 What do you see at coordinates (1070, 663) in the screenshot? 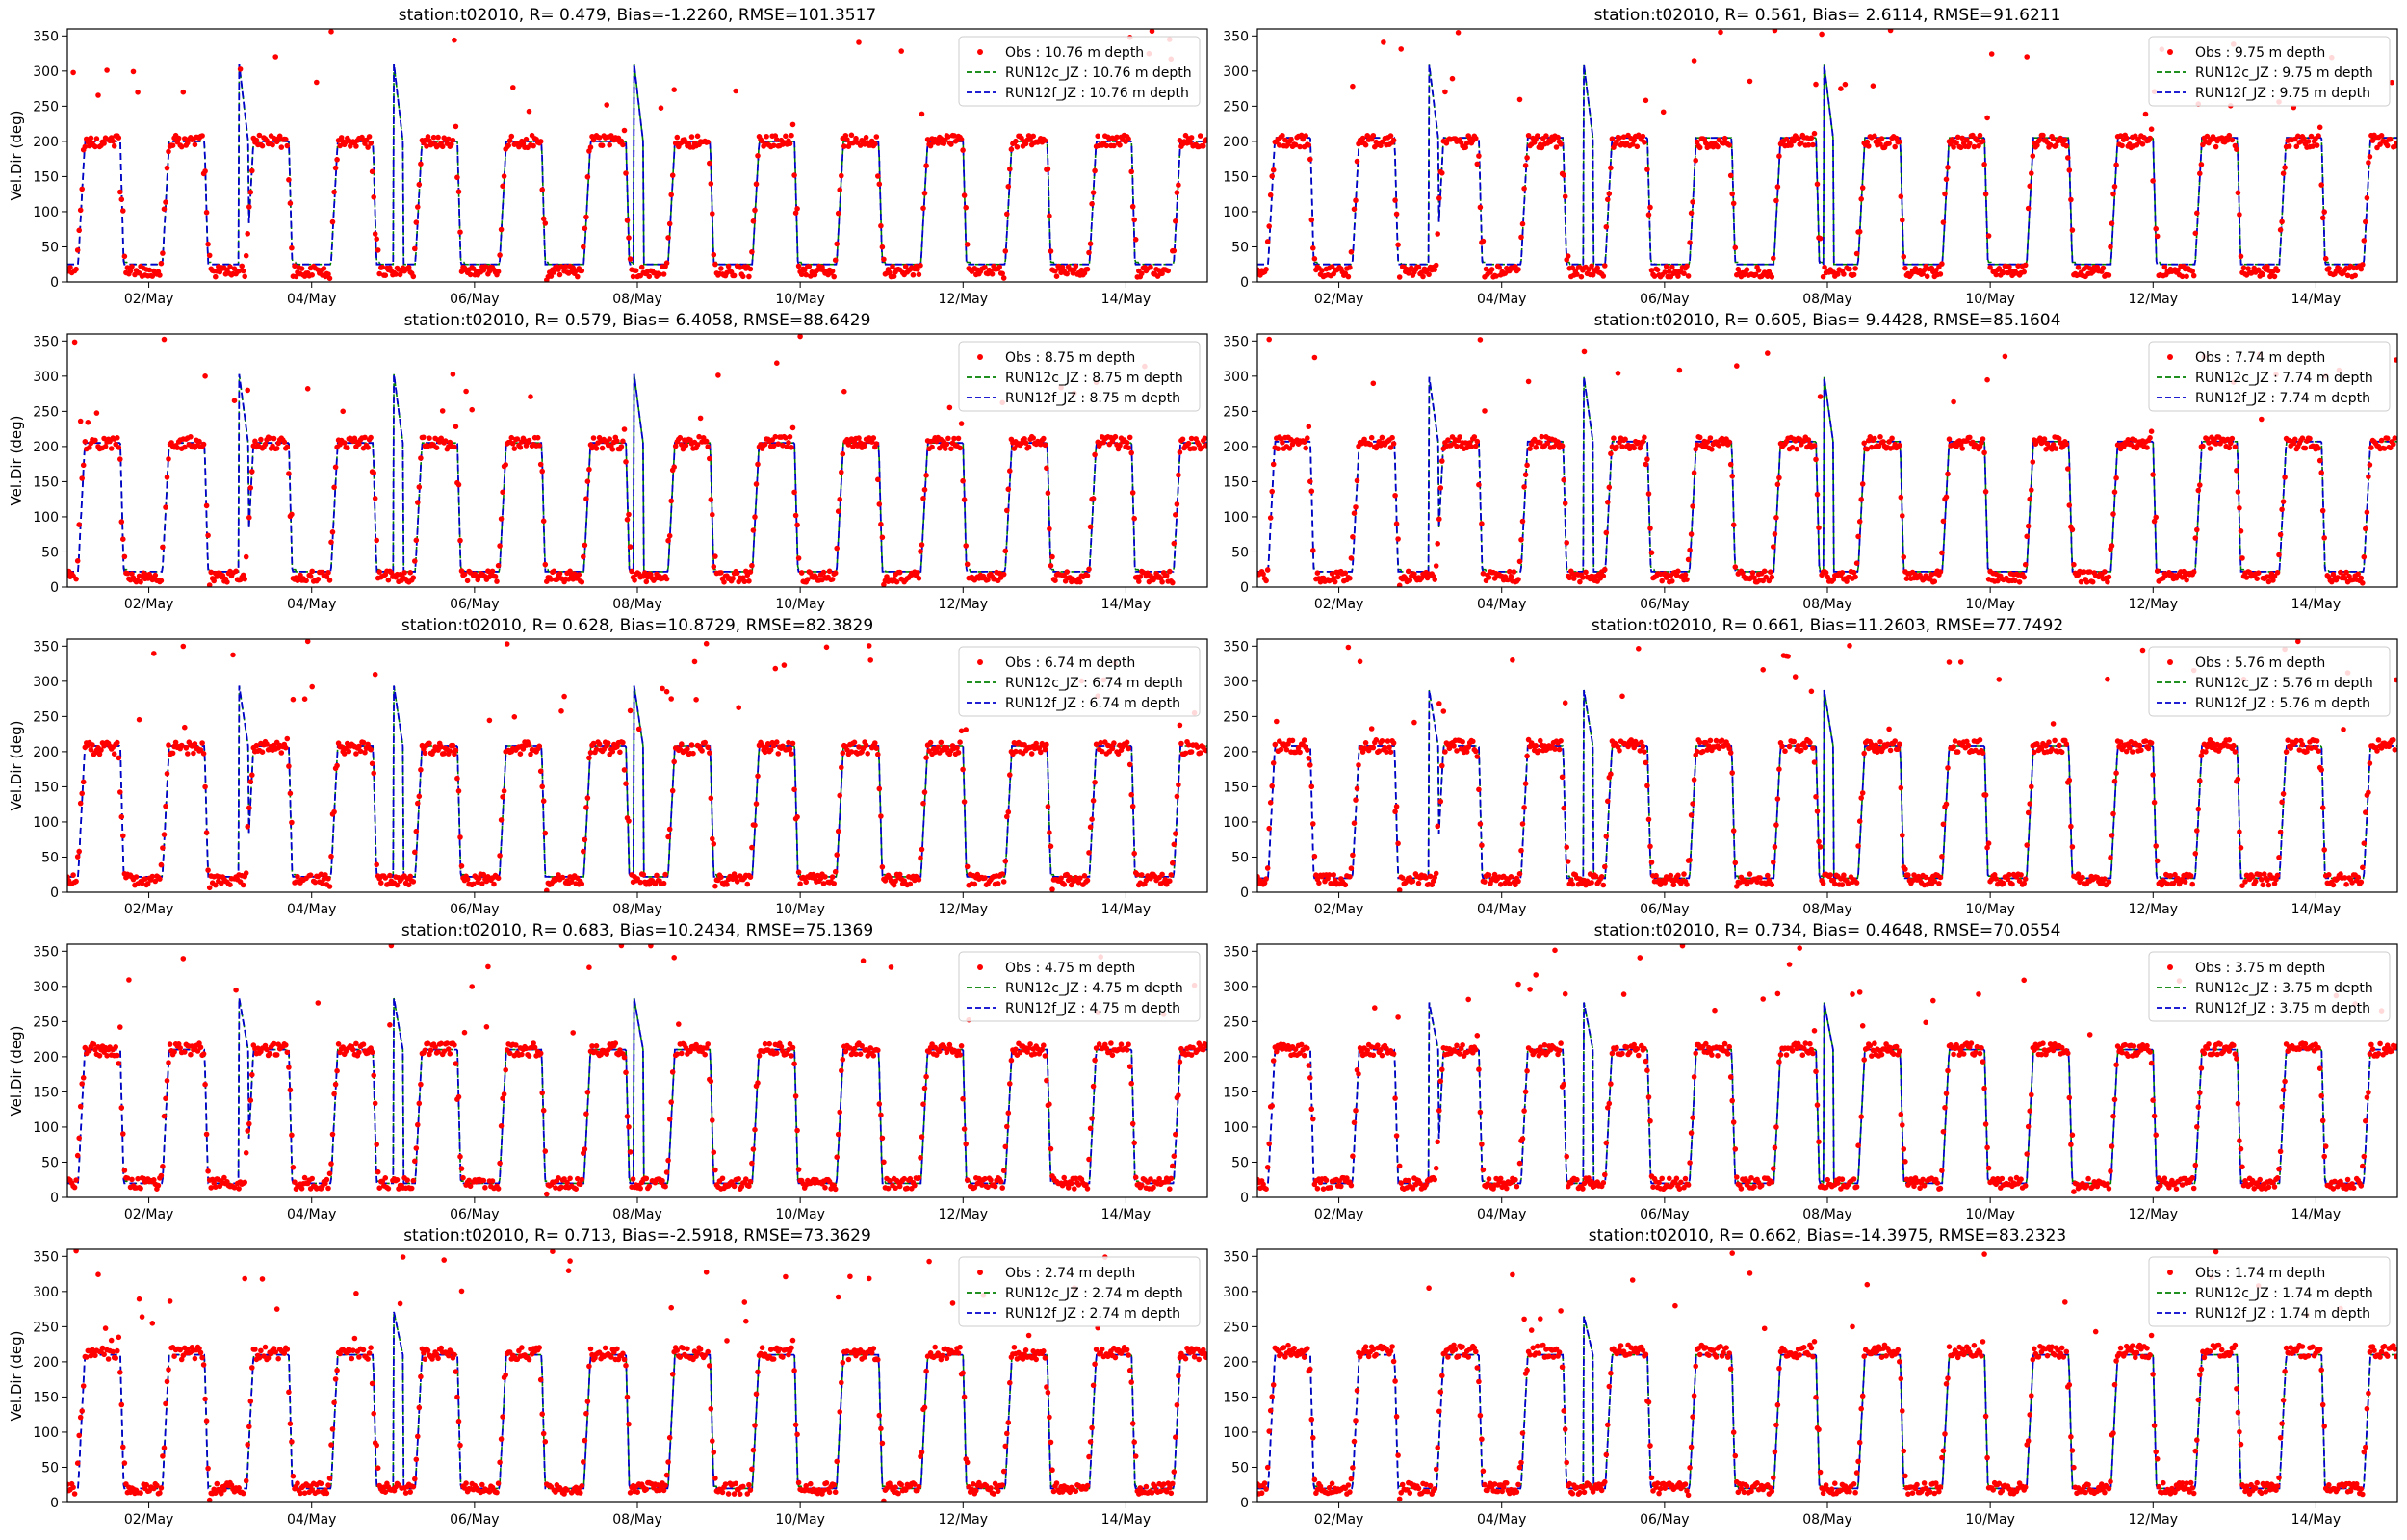
I see `legend-entry: Obs : 6.74 m depth` at bounding box center [1070, 663].